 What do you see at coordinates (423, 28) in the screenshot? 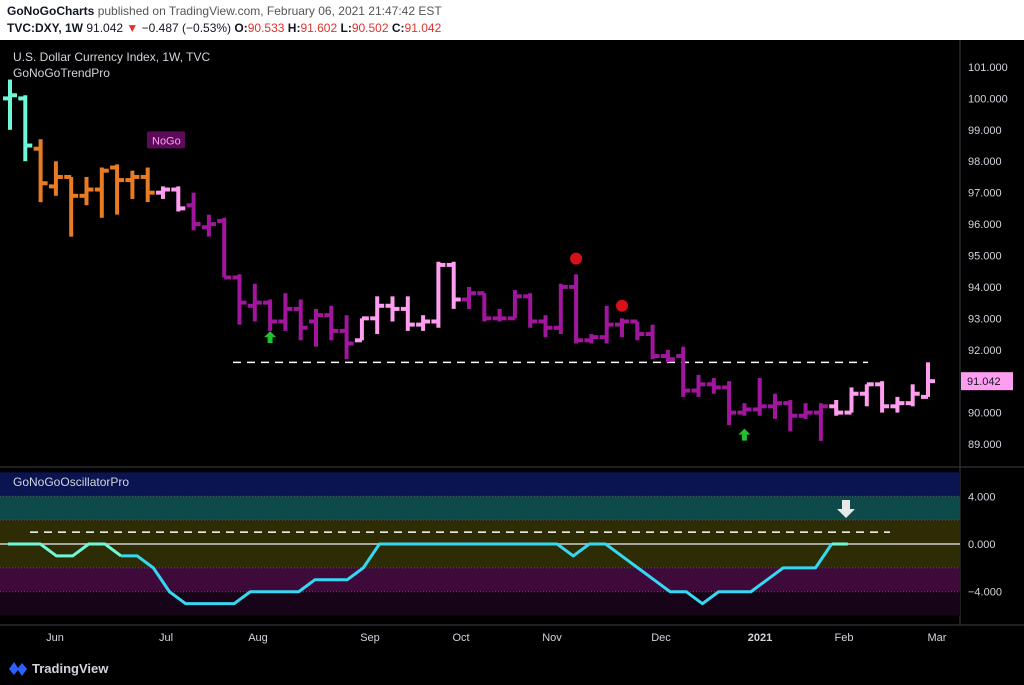
I see `close-value: 91.042` at bounding box center [423, 28].